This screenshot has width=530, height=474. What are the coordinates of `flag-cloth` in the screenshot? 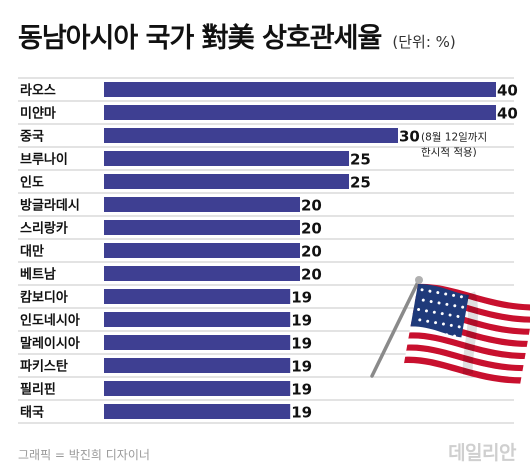 It's located at (467, 333).